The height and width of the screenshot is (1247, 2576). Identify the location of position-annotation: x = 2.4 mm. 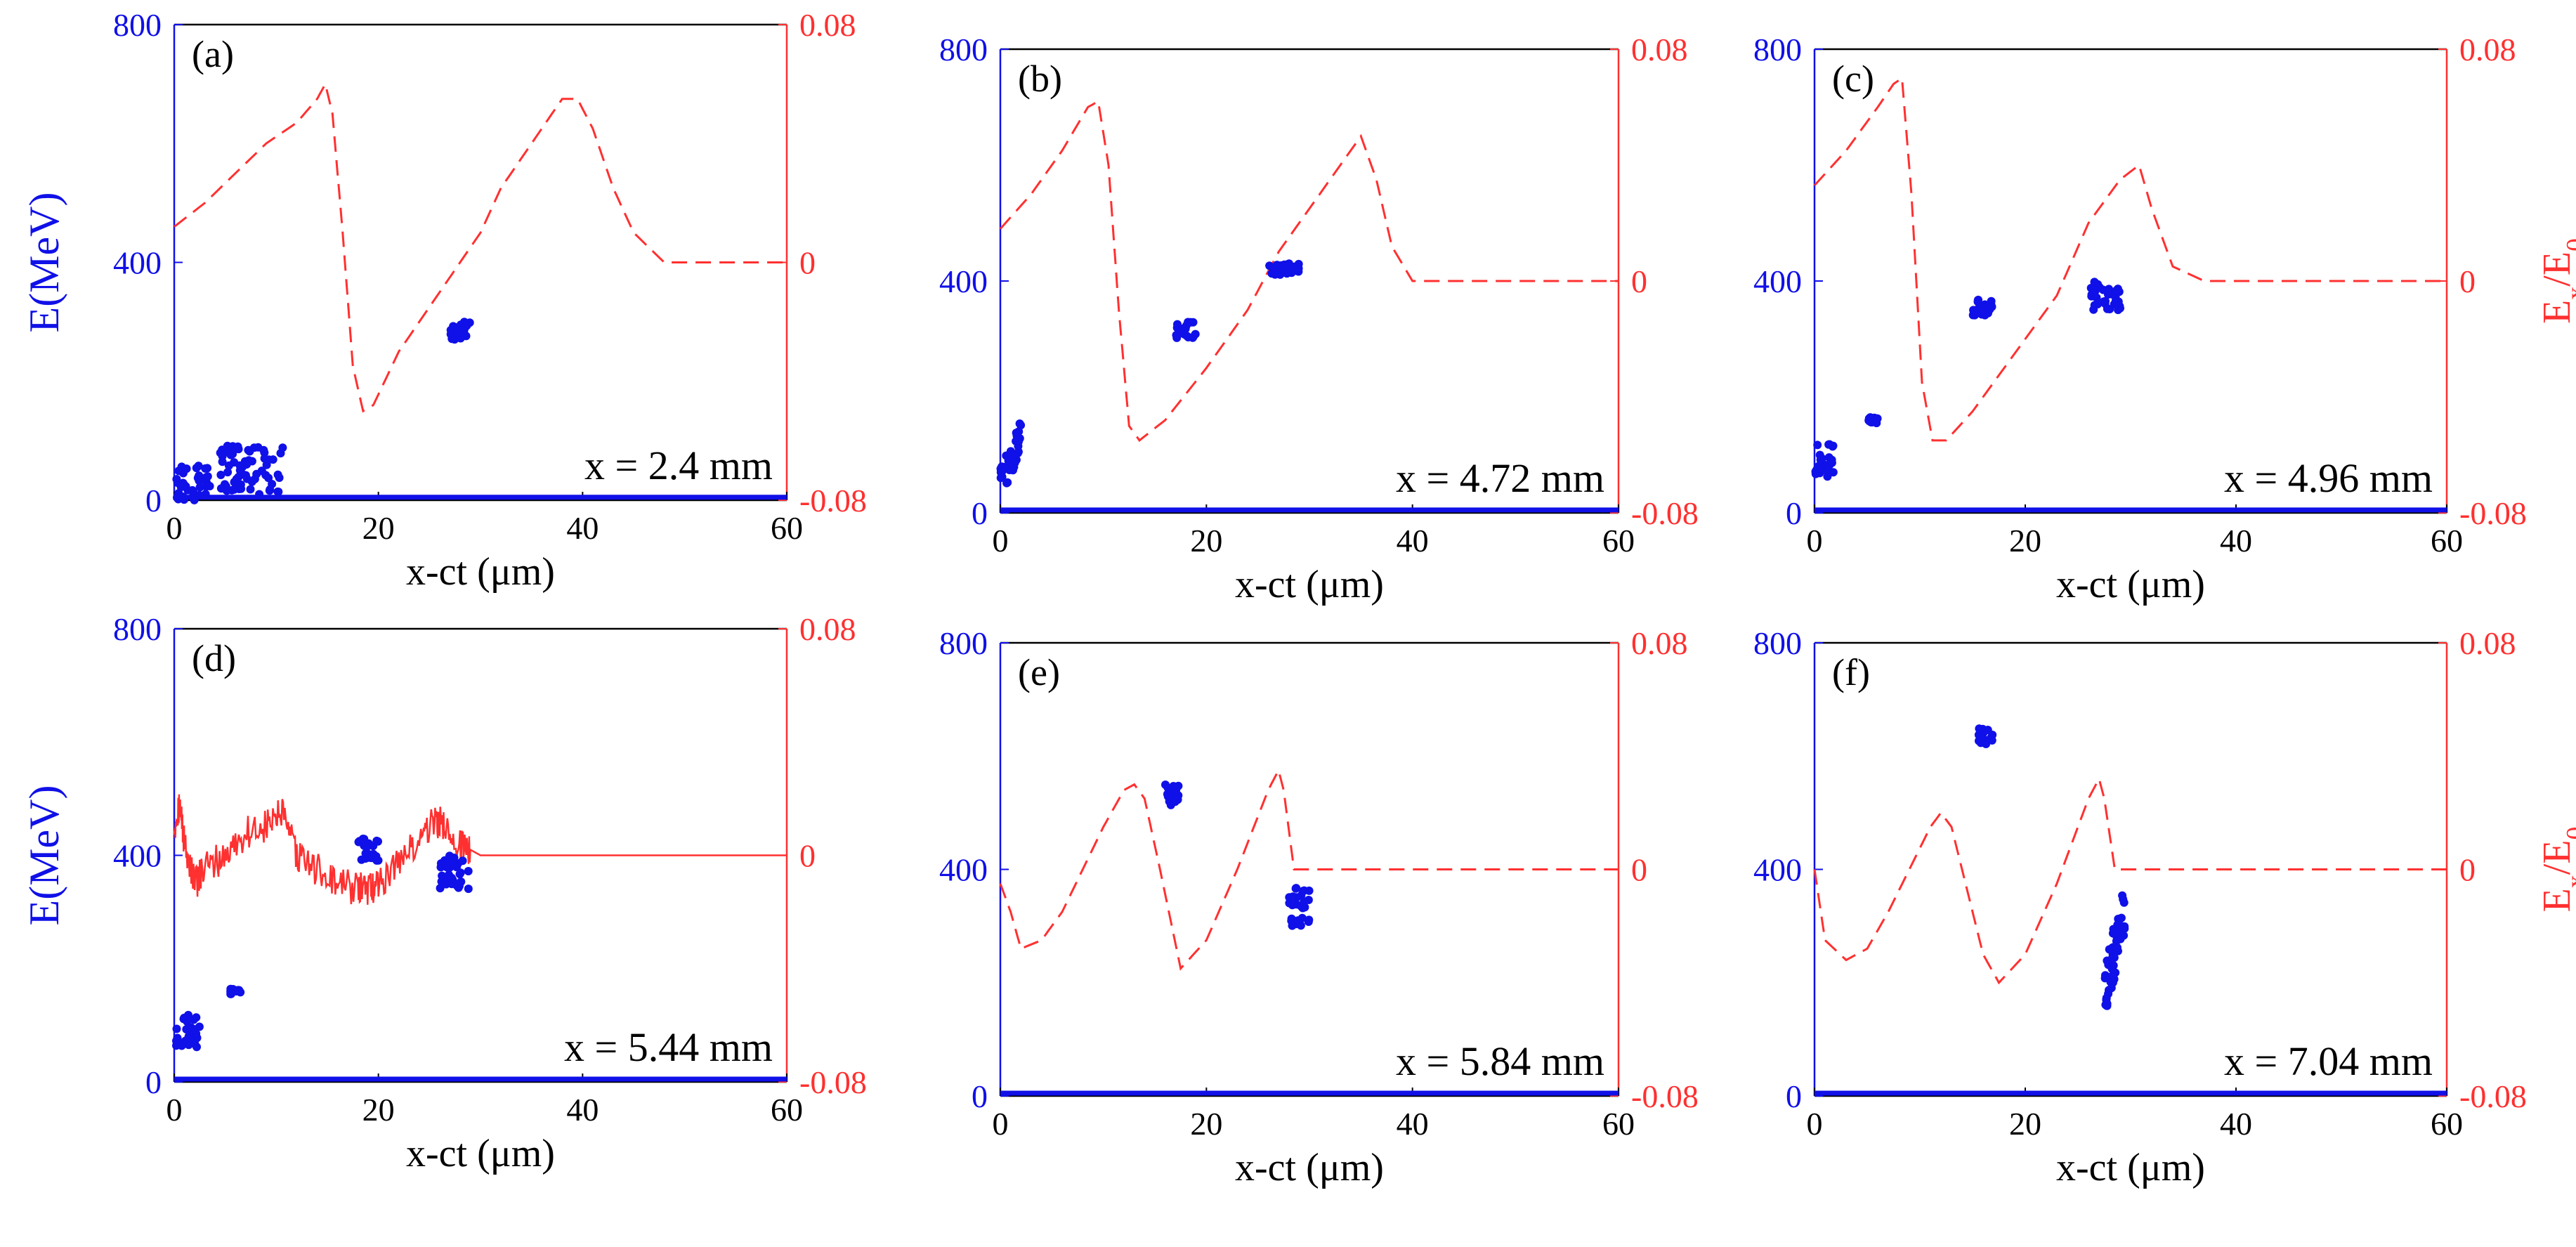
(678, 466).